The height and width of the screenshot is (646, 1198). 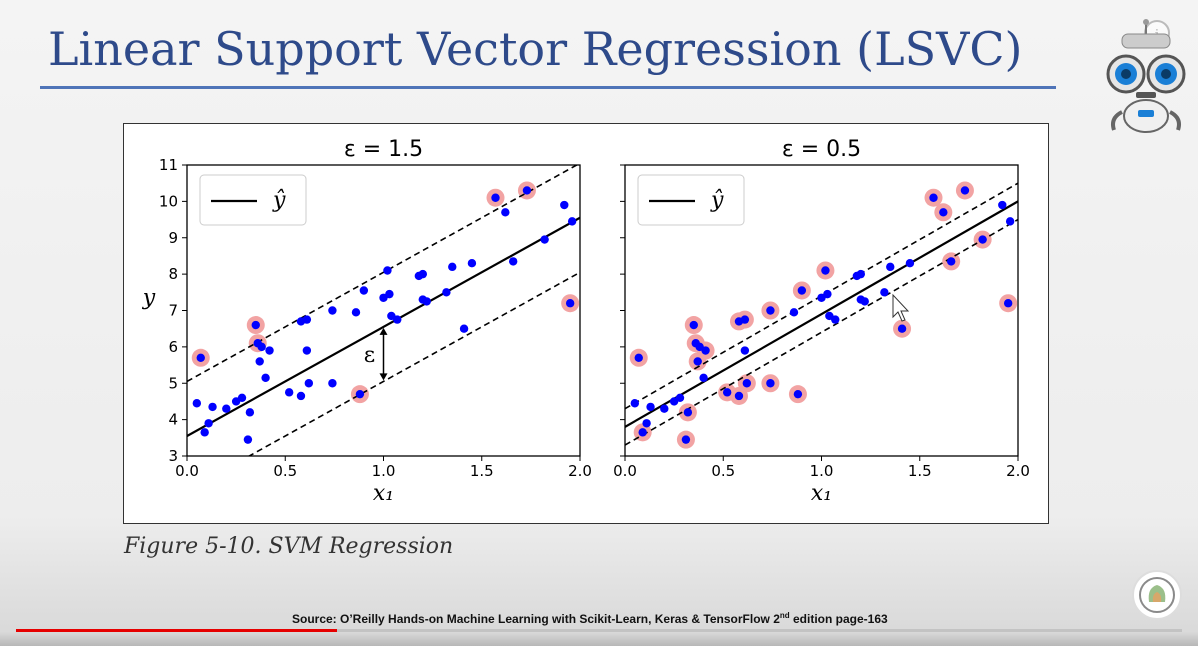 I want to click on video-progress-bar, so click(x=599, y=630).